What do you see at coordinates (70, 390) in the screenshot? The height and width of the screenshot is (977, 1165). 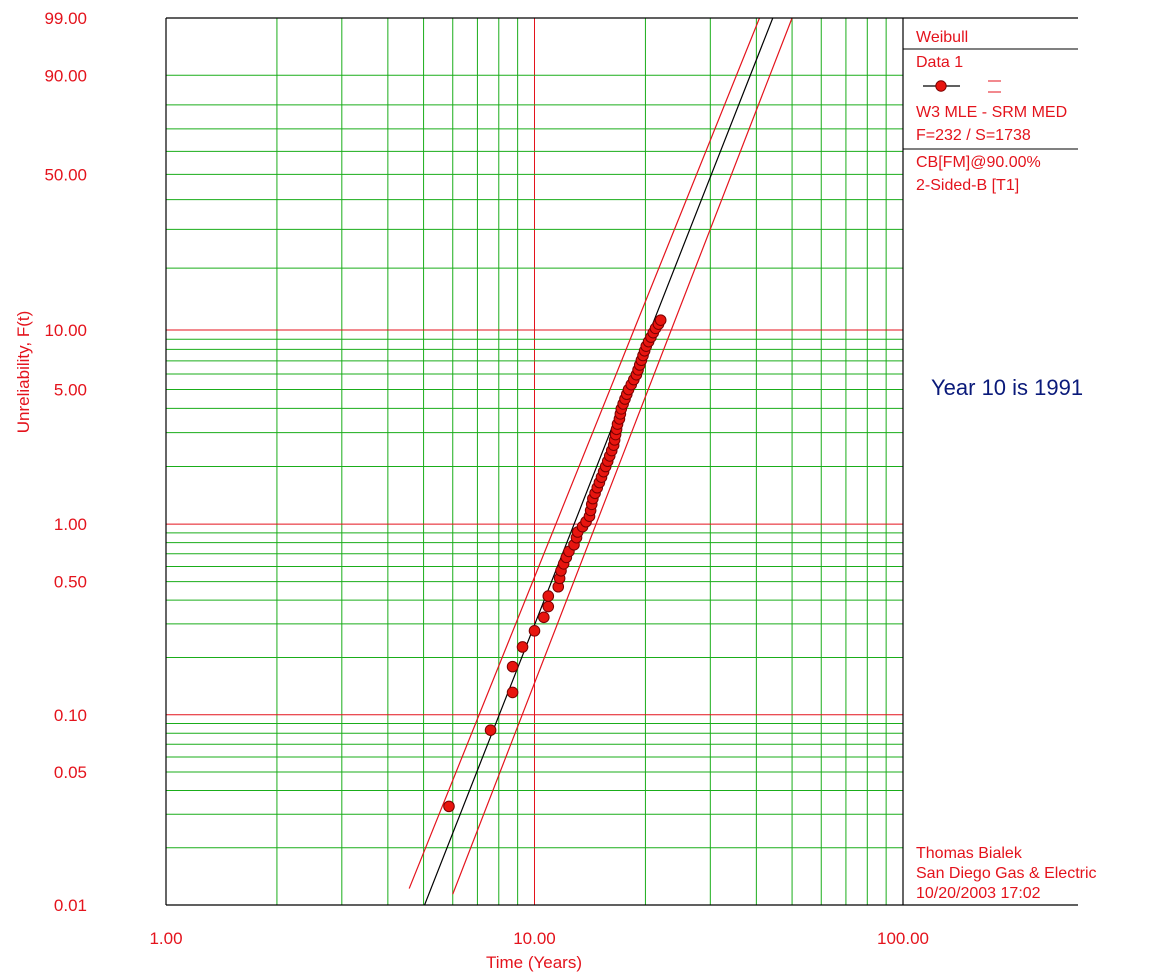 I see `y-tick-label: 5.00` at bounding box center [70, 390].